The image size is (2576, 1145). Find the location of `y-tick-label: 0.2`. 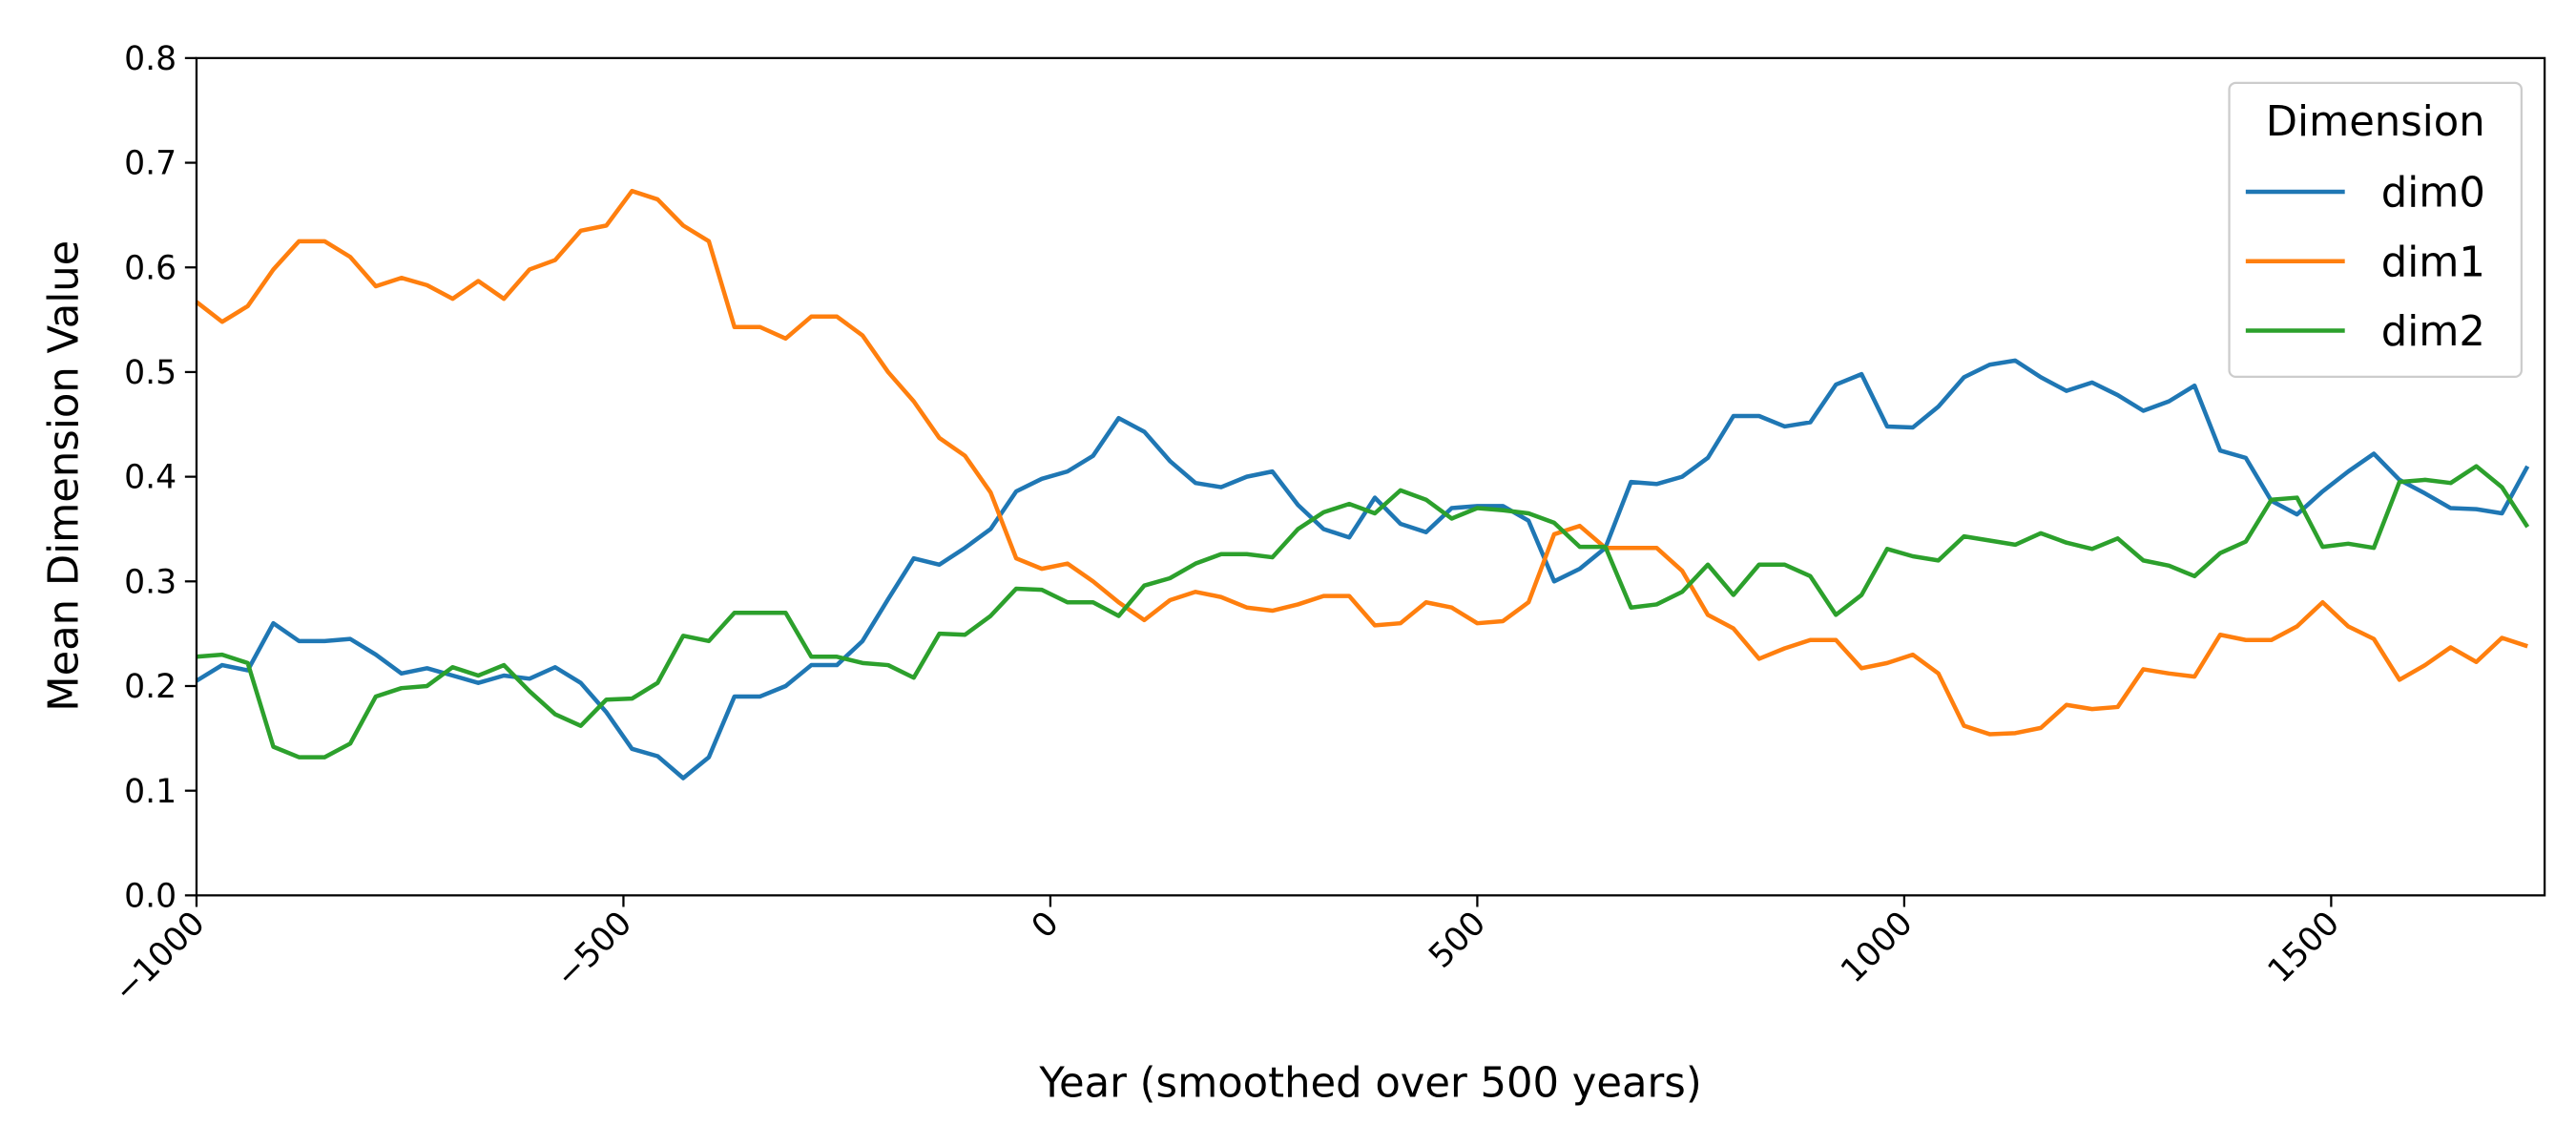

y-tick-label: 0.2 is located at coordinates (150, 687).